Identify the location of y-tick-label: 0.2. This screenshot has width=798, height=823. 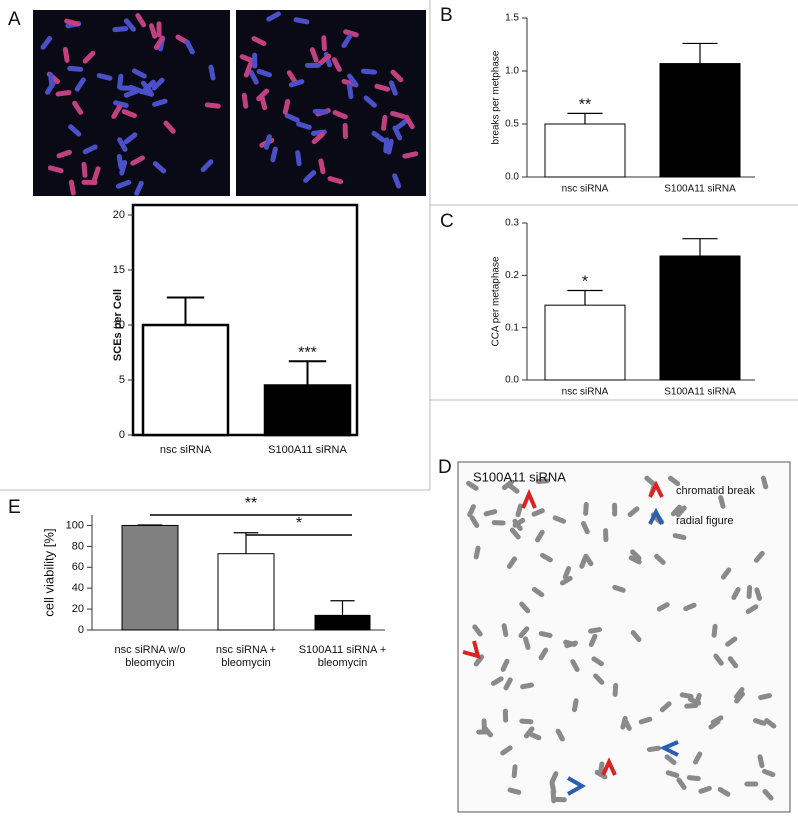
(512, 275).